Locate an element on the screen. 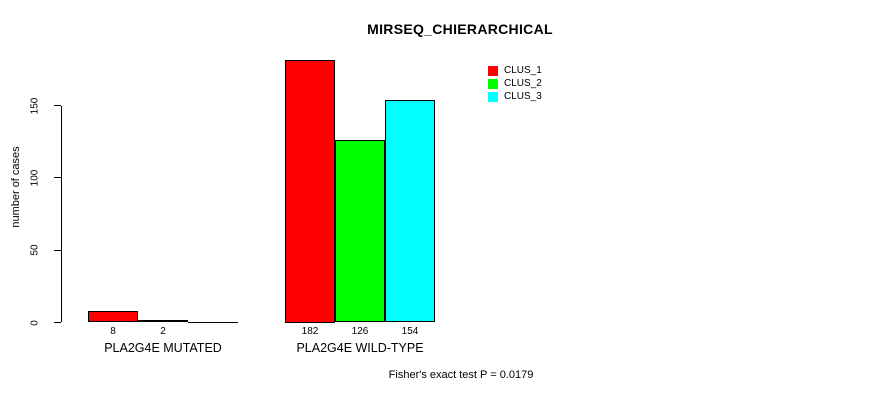  bar-value-label: 126 is located at coordinates (360, 331).